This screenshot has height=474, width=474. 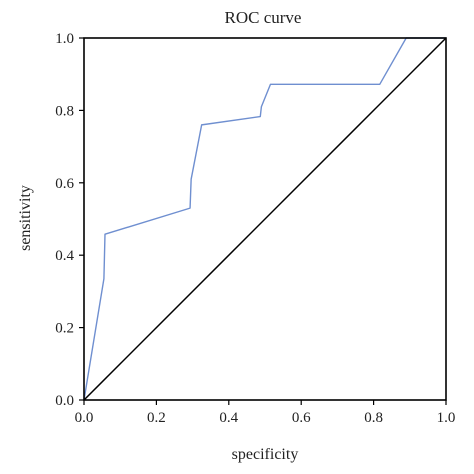 I want to click on x-axis-label: specificity, so click(x=265, y=454).